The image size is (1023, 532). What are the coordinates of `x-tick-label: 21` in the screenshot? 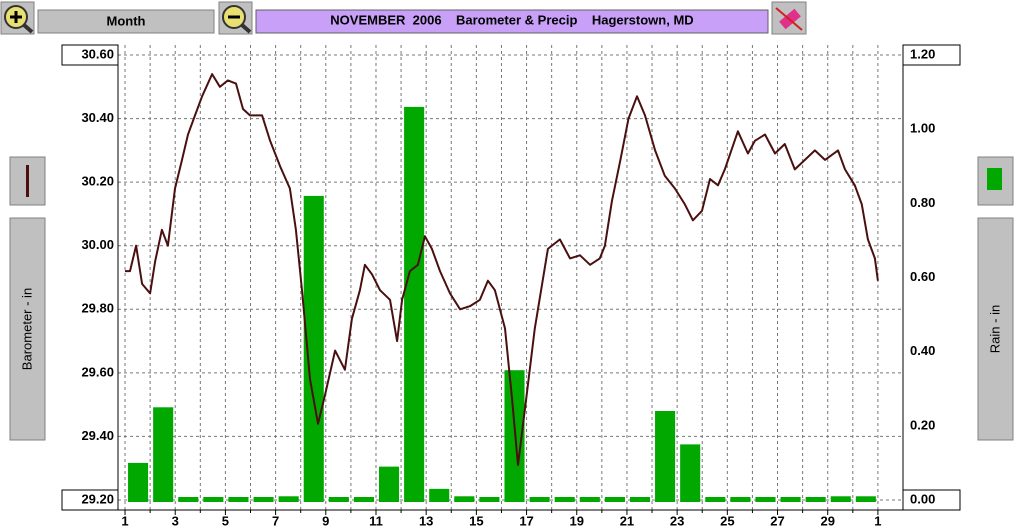 It's located at (627, 520).